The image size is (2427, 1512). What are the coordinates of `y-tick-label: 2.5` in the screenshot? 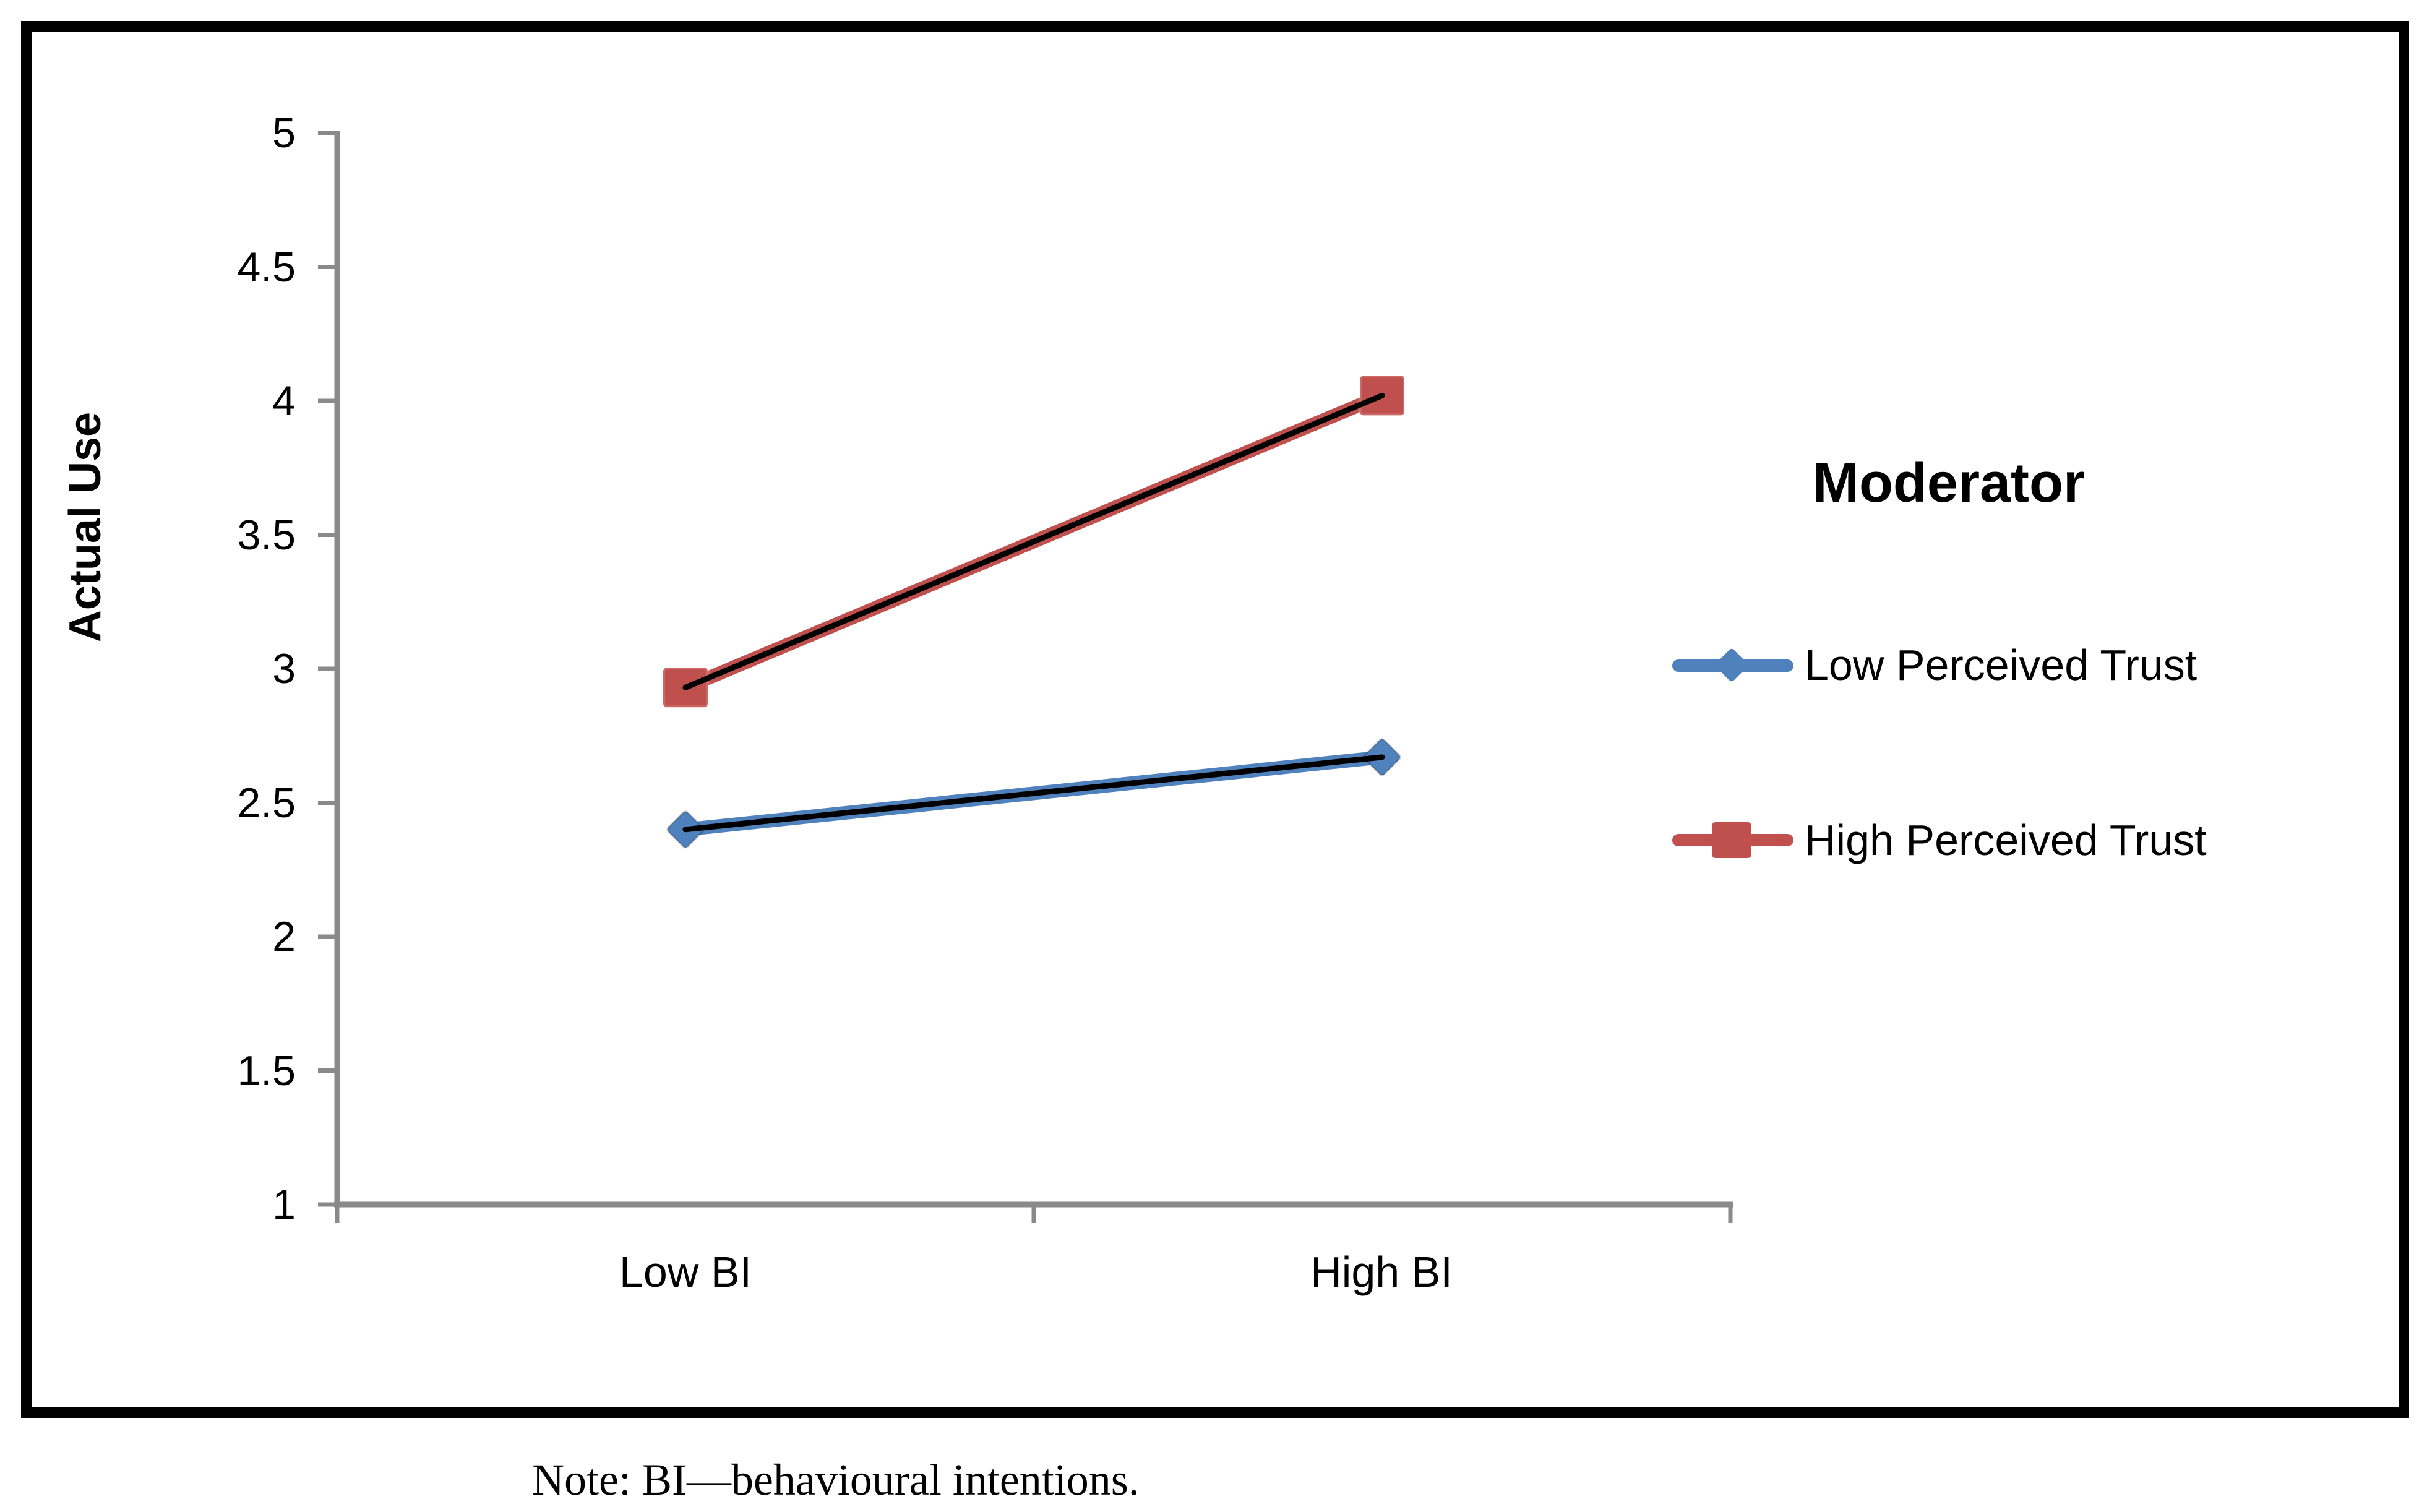 It's located at (266, 803).